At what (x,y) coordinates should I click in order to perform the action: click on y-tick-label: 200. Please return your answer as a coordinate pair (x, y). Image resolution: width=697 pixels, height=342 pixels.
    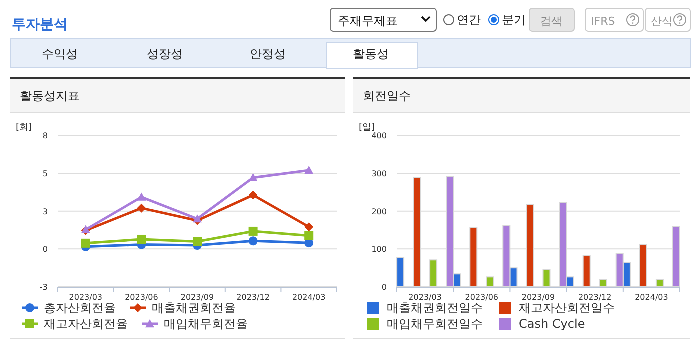
    Looking at the image, I should click on (379, 211).